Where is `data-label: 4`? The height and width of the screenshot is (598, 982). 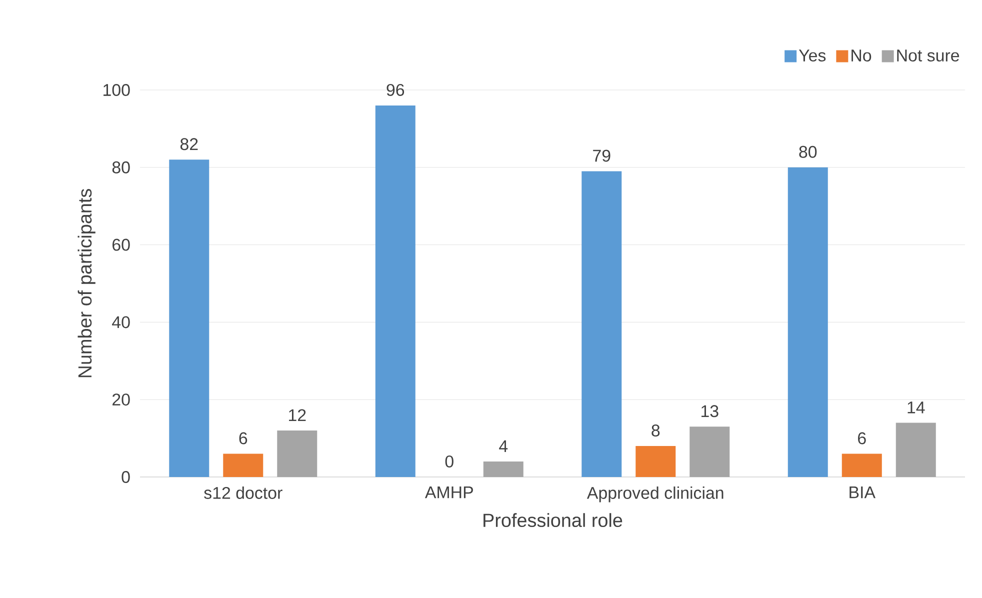 data-label: 4 is located at coordinates (503, 446).